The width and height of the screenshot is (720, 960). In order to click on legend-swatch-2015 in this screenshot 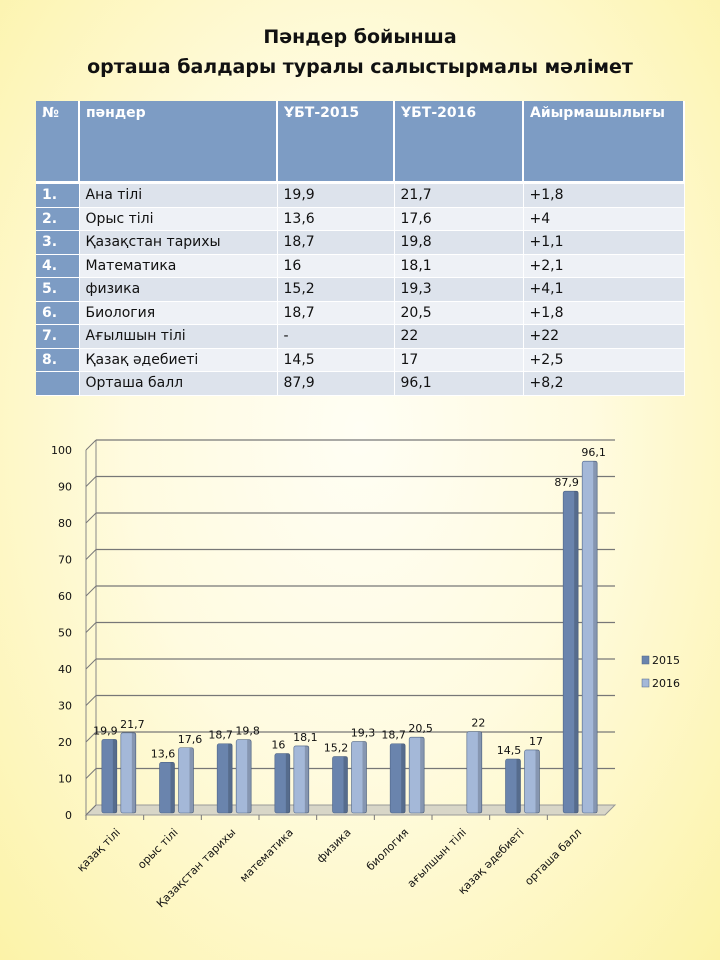, I will do `click(645, 660)`.